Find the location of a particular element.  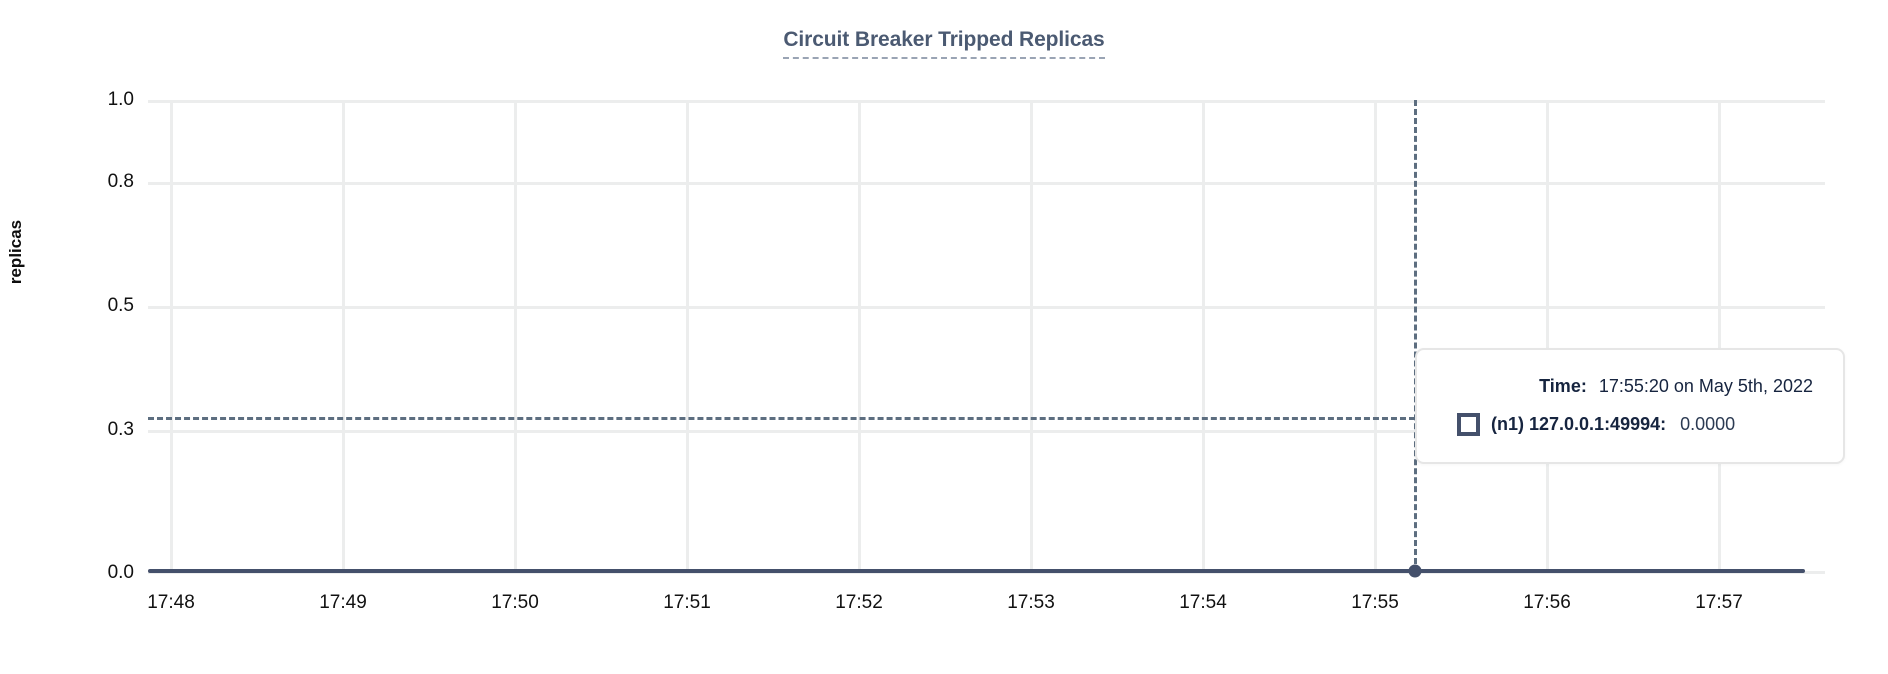

x-tick-label-7: 17:54 is located at coordinates (1203, 602).